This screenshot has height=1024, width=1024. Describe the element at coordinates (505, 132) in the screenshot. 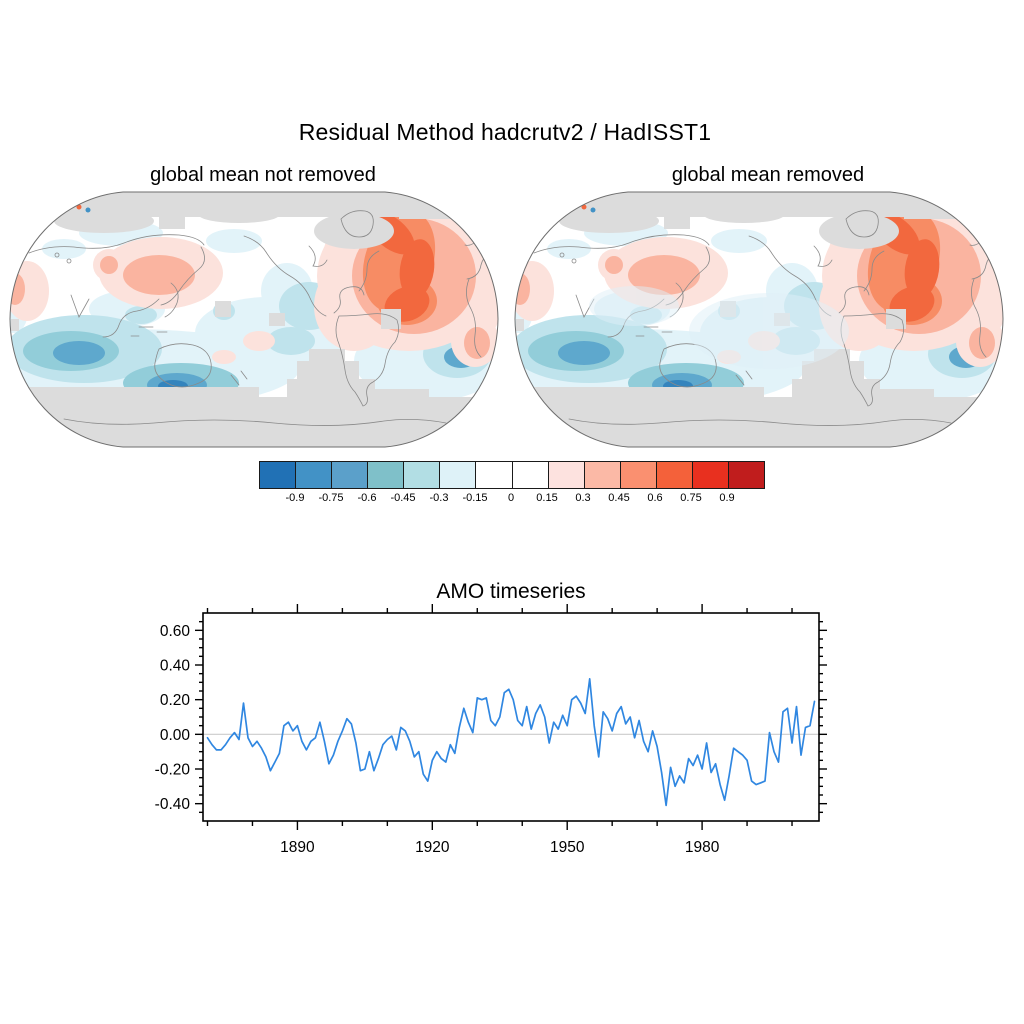

I see `page-title: Residual Method hadcrutv2 / HadISST1` at that location.